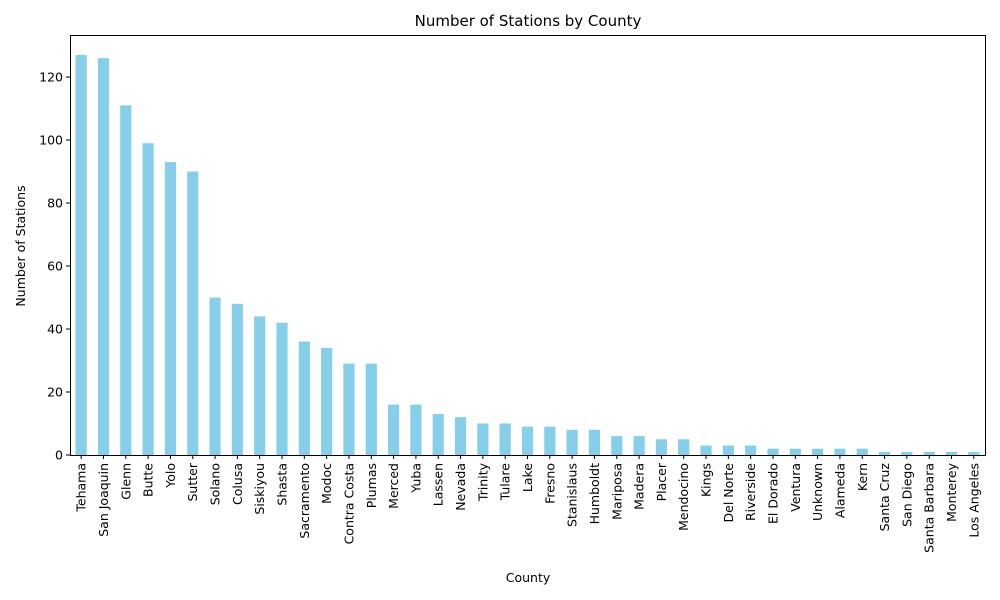 The image size is (1000, 600). I want to click on x-tick-label: Yuba, so click(415, 478).